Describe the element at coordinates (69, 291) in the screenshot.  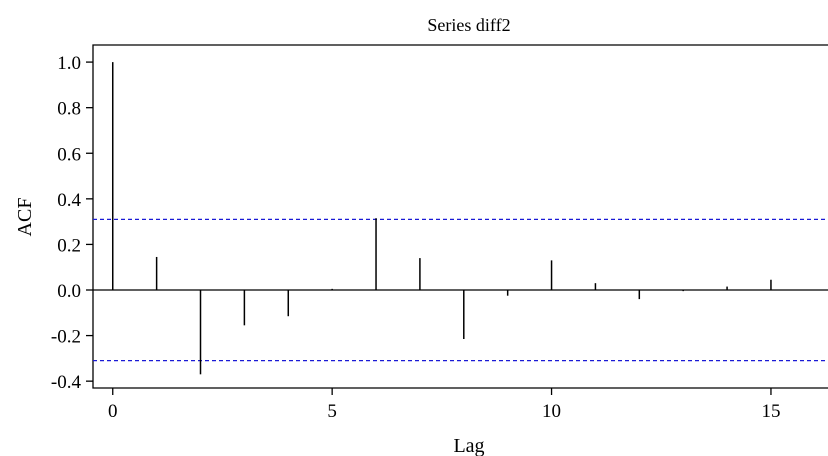
I see `y-tick-label: 0.0` at that location.